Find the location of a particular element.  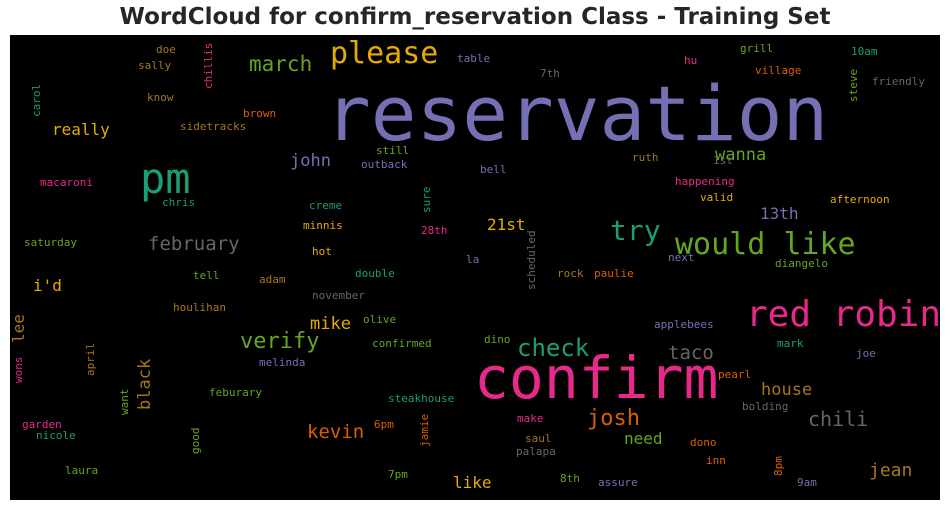

word-make: make is located at coordinates (530, 418).